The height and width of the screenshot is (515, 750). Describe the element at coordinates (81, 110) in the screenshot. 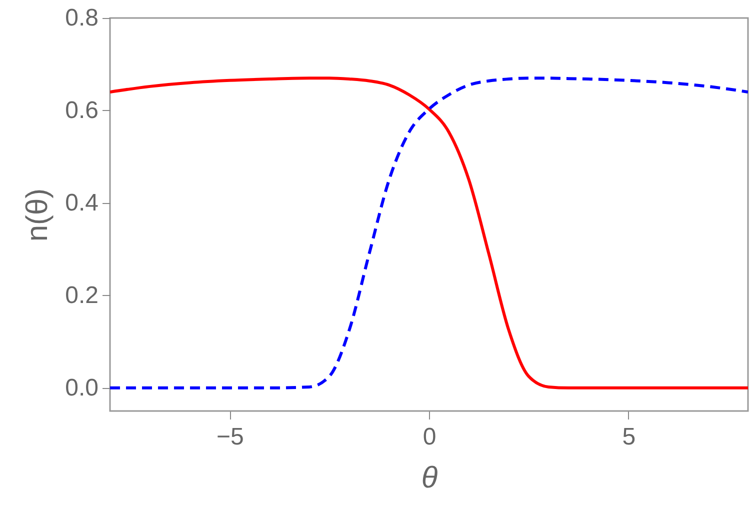

I see `y-tick-label: 0.6` at that location.